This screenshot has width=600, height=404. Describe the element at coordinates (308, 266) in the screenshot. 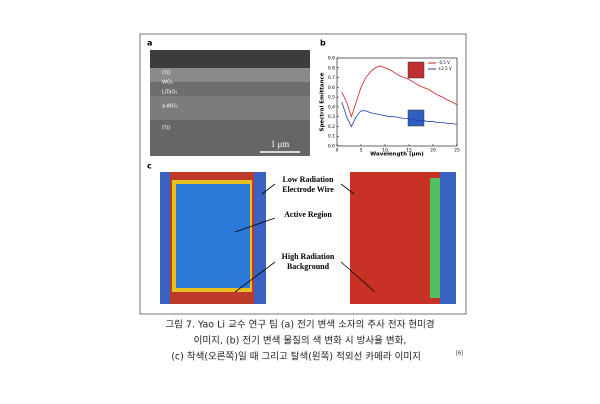

I see `annotation: Background` at that location.